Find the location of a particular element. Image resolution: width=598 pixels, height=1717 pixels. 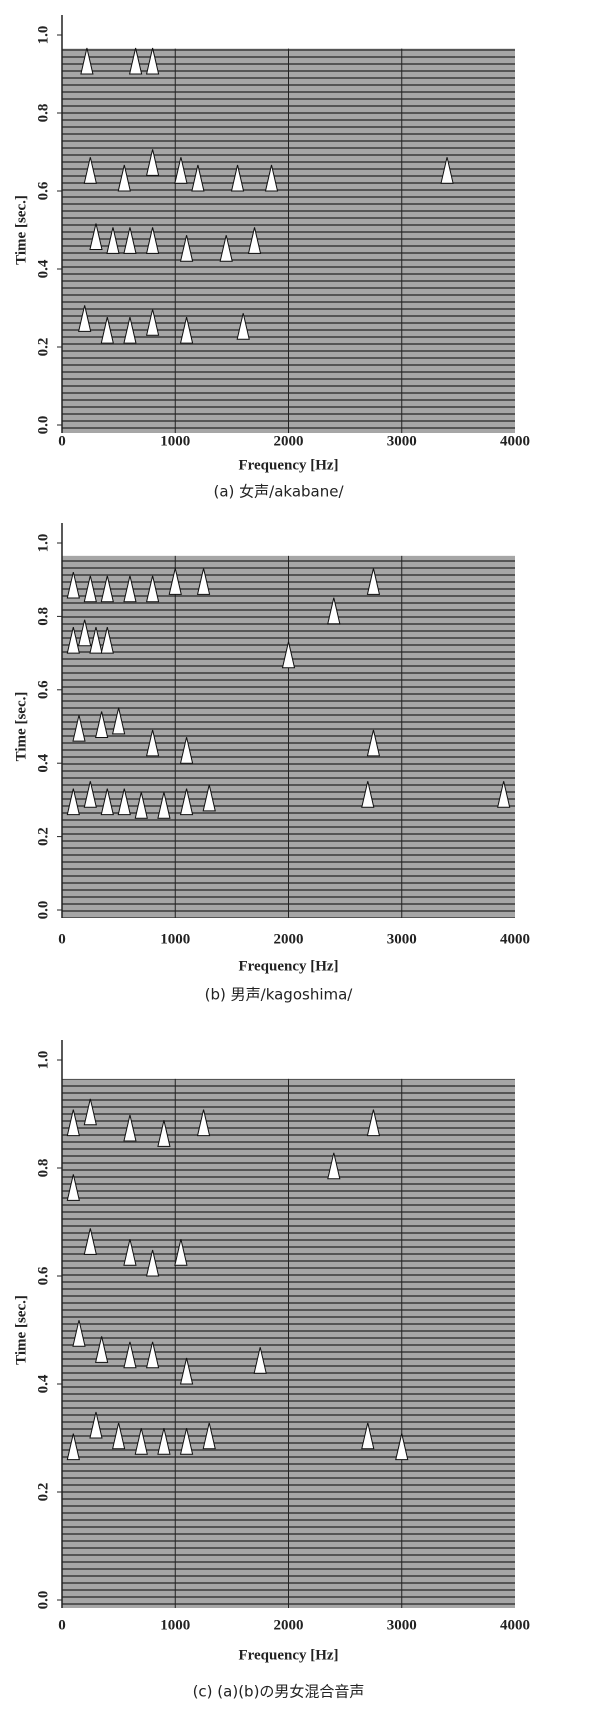

caption: (a) 女声/akabane/ is located at coordinates (278, 492).